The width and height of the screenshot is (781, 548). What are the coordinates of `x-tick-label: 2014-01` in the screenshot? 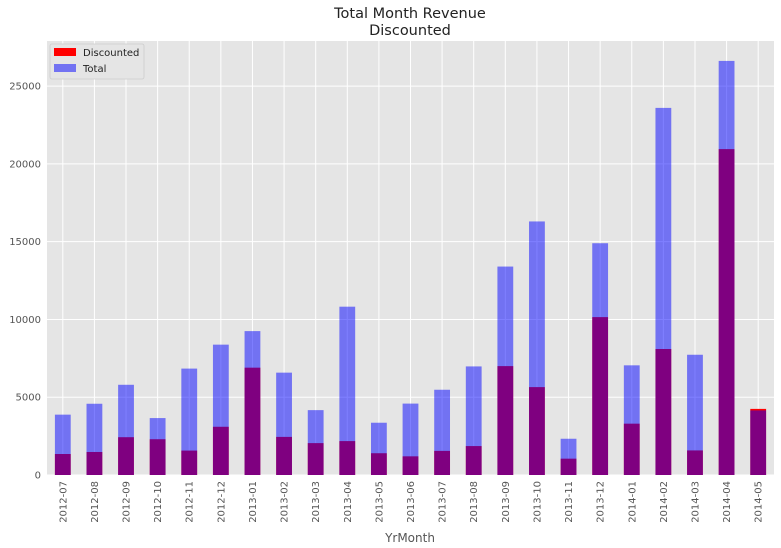 It's located at (632, 502).